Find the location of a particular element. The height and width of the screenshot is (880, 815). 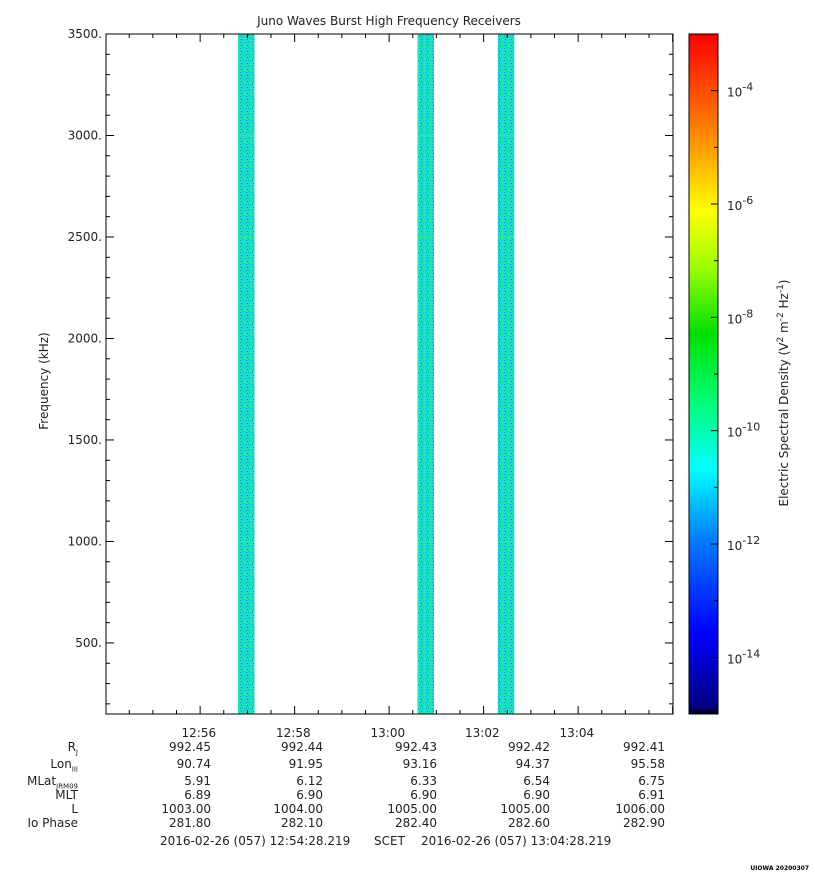

y-tick-label: 3000. is located at coordinates (85, 135).